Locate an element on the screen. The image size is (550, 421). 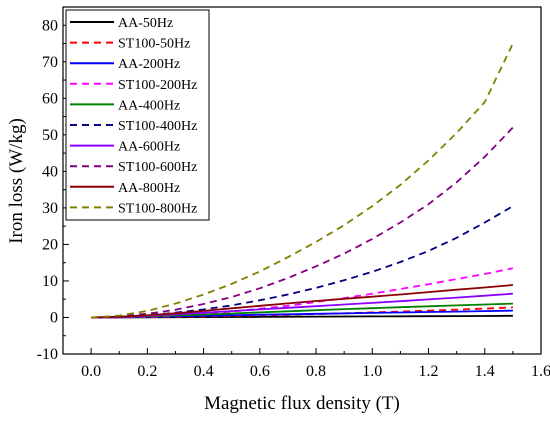
y-tick-label: 50 is located at coordinates (50, 135).